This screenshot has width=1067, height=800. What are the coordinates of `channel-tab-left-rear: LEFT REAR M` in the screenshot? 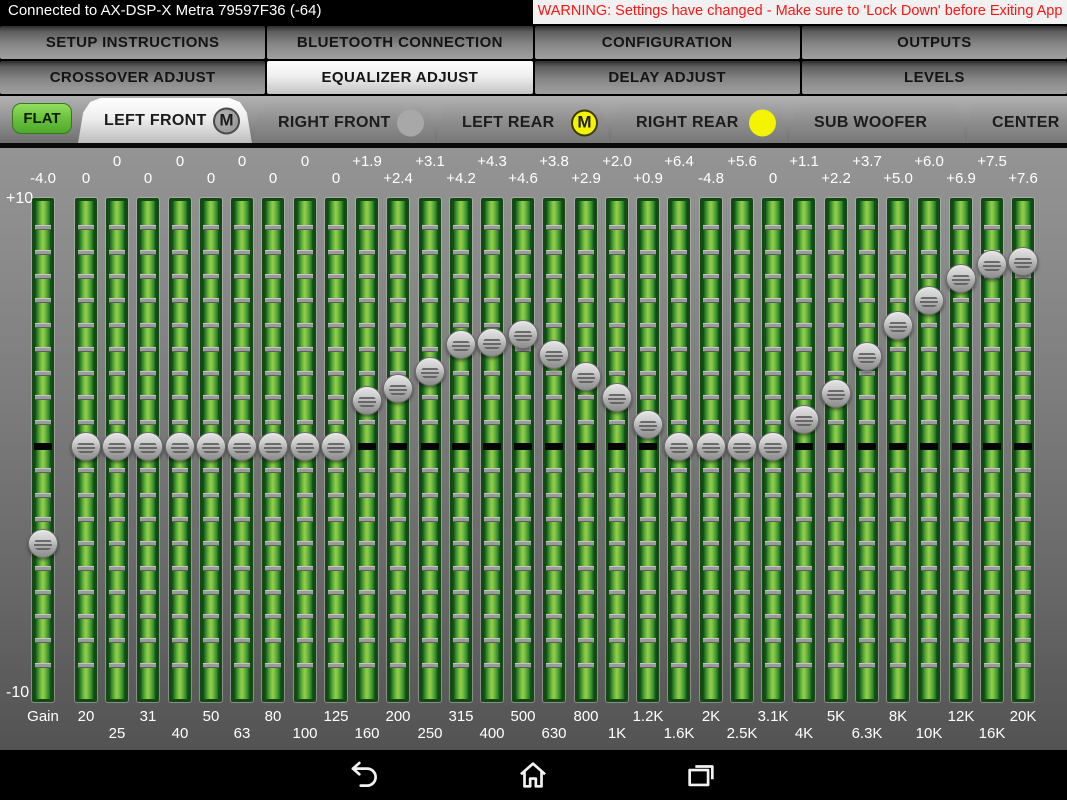 It's located at (523, 122).